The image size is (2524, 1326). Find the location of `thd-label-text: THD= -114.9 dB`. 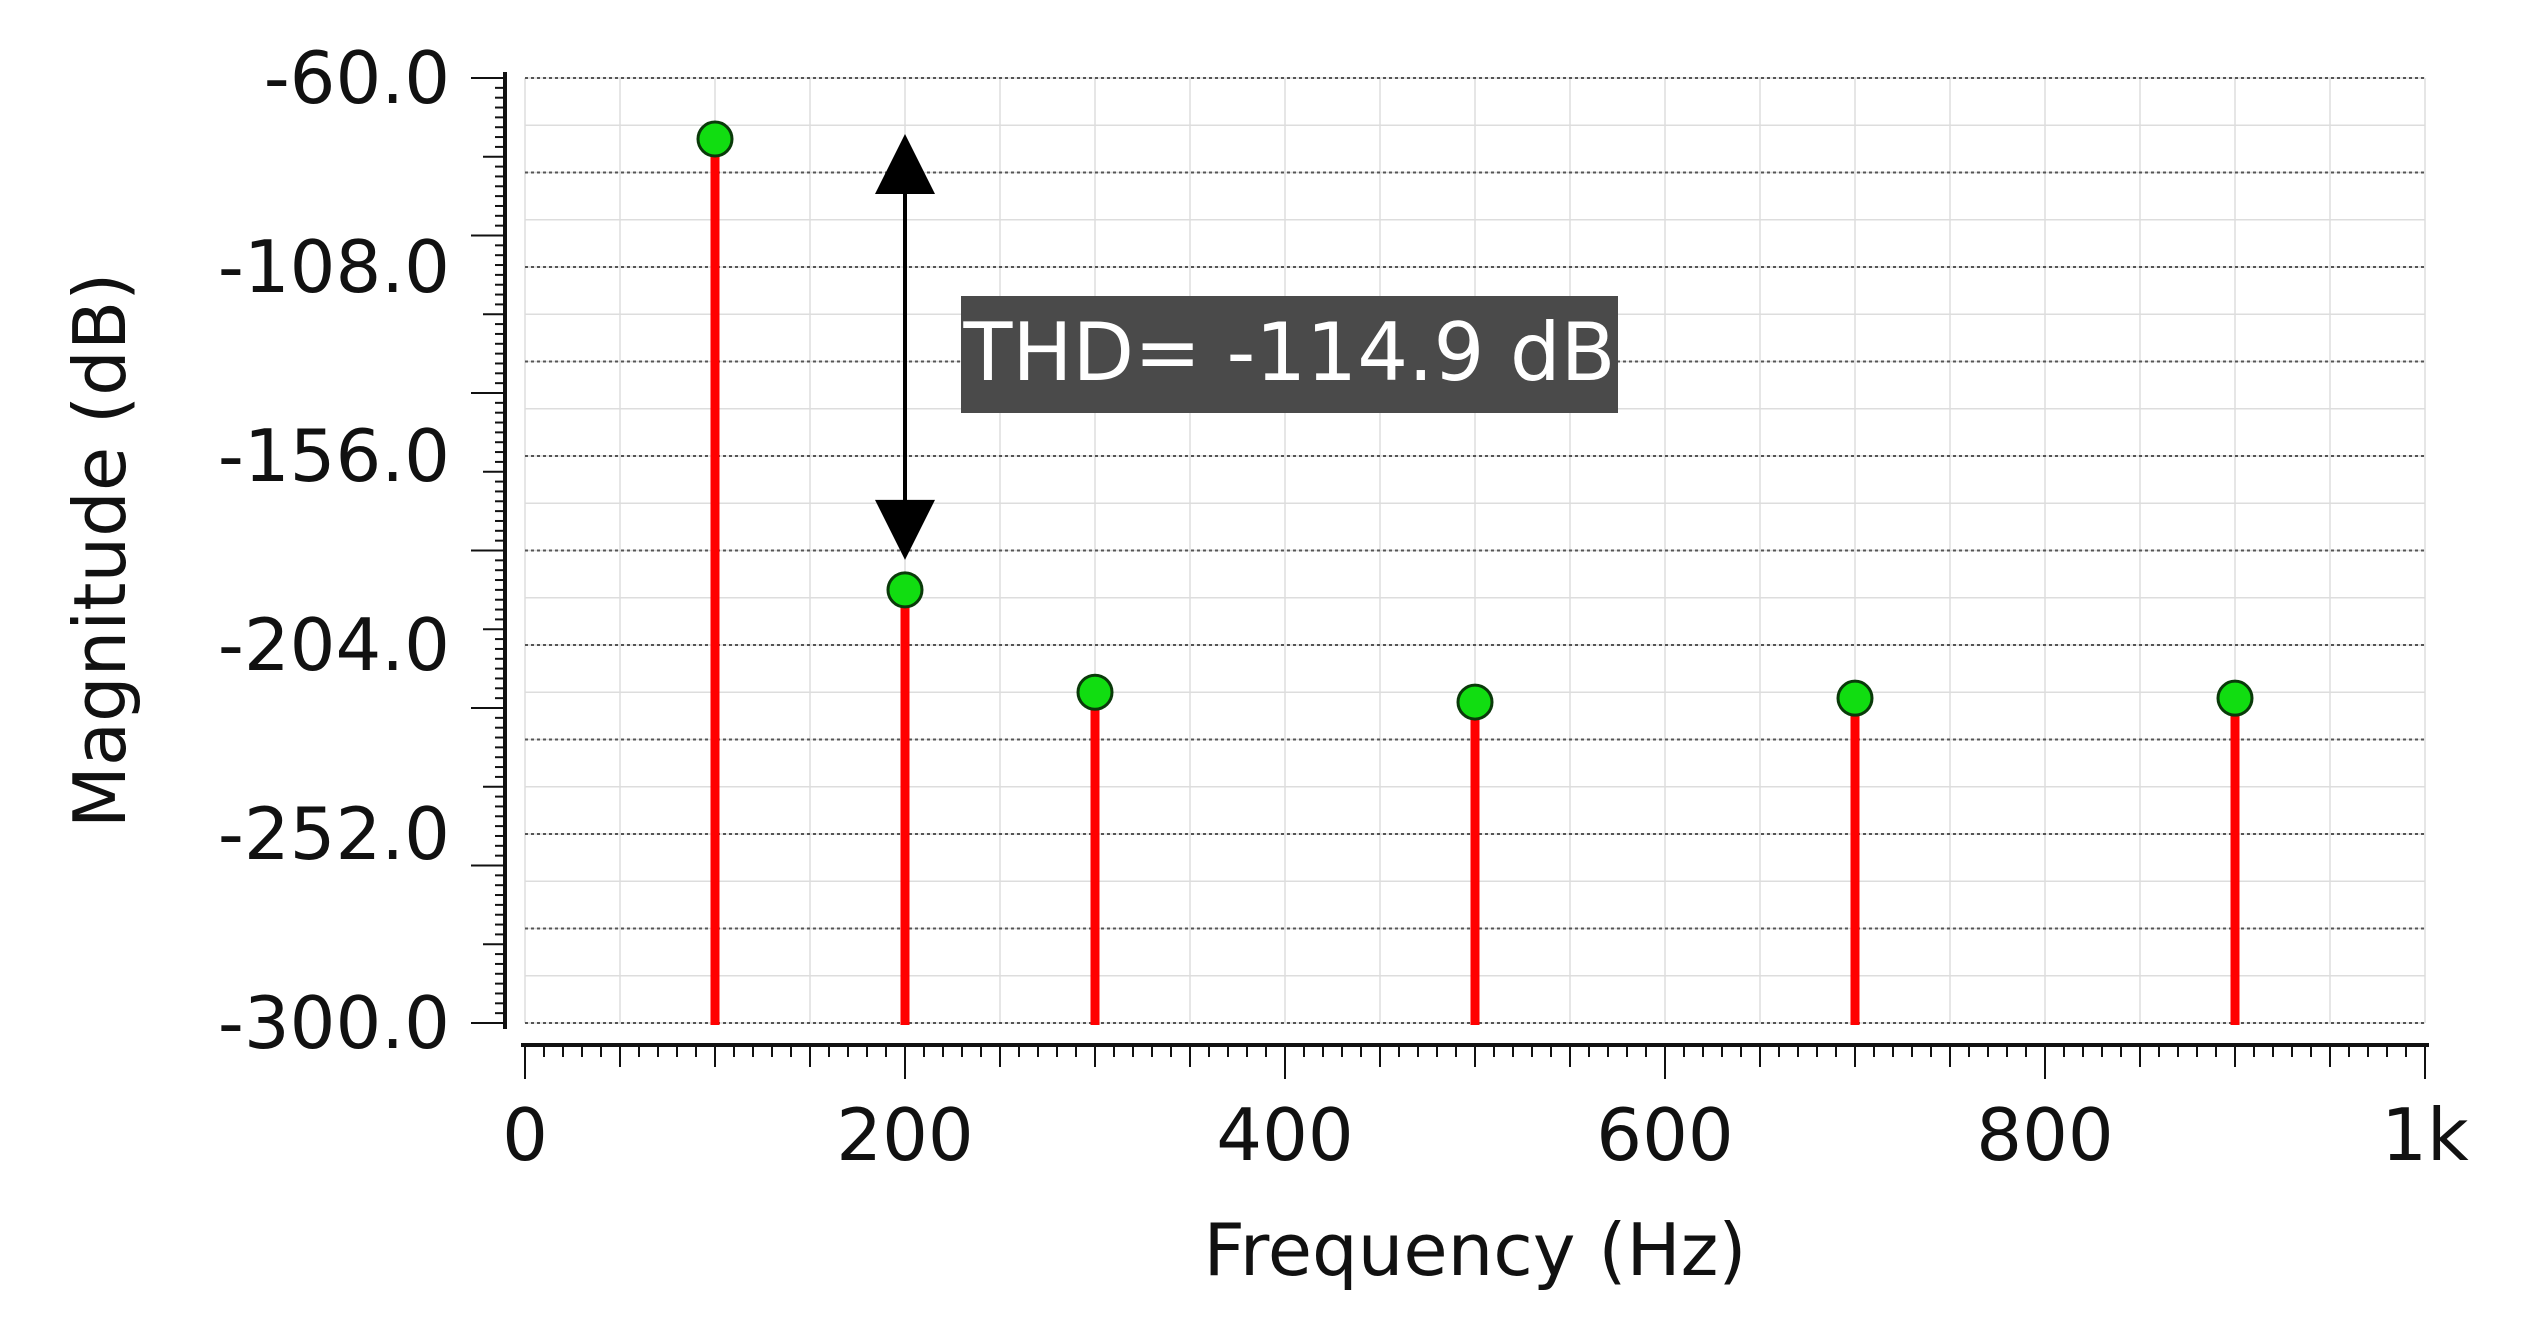

thd-label-text: THD= -114.9 dB is located at coordinates (1288, 352).